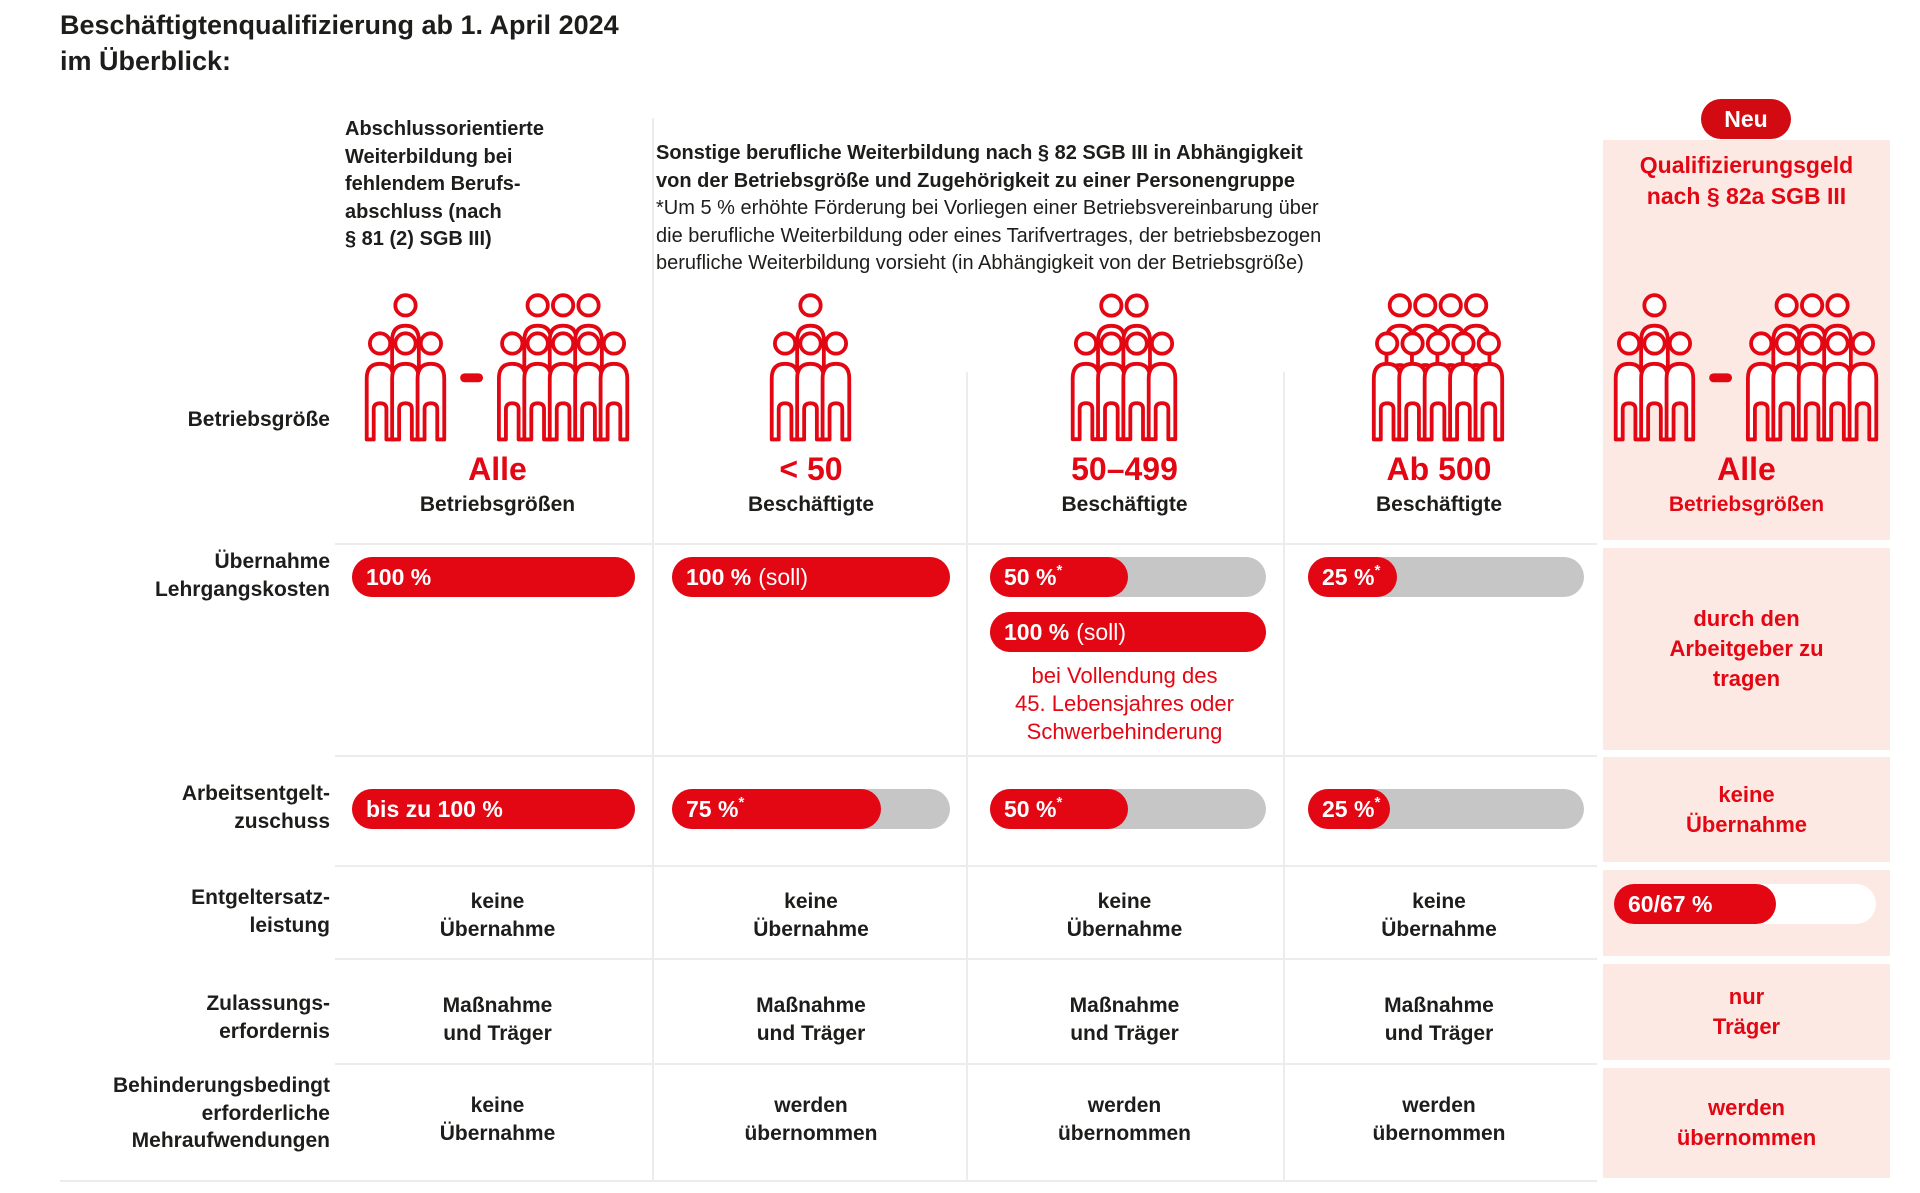  Describe the element at coordinates (1746, 1123) in the screenshot. I see `pink-panel-mehraufwendungen: werden übernommen` at that location.